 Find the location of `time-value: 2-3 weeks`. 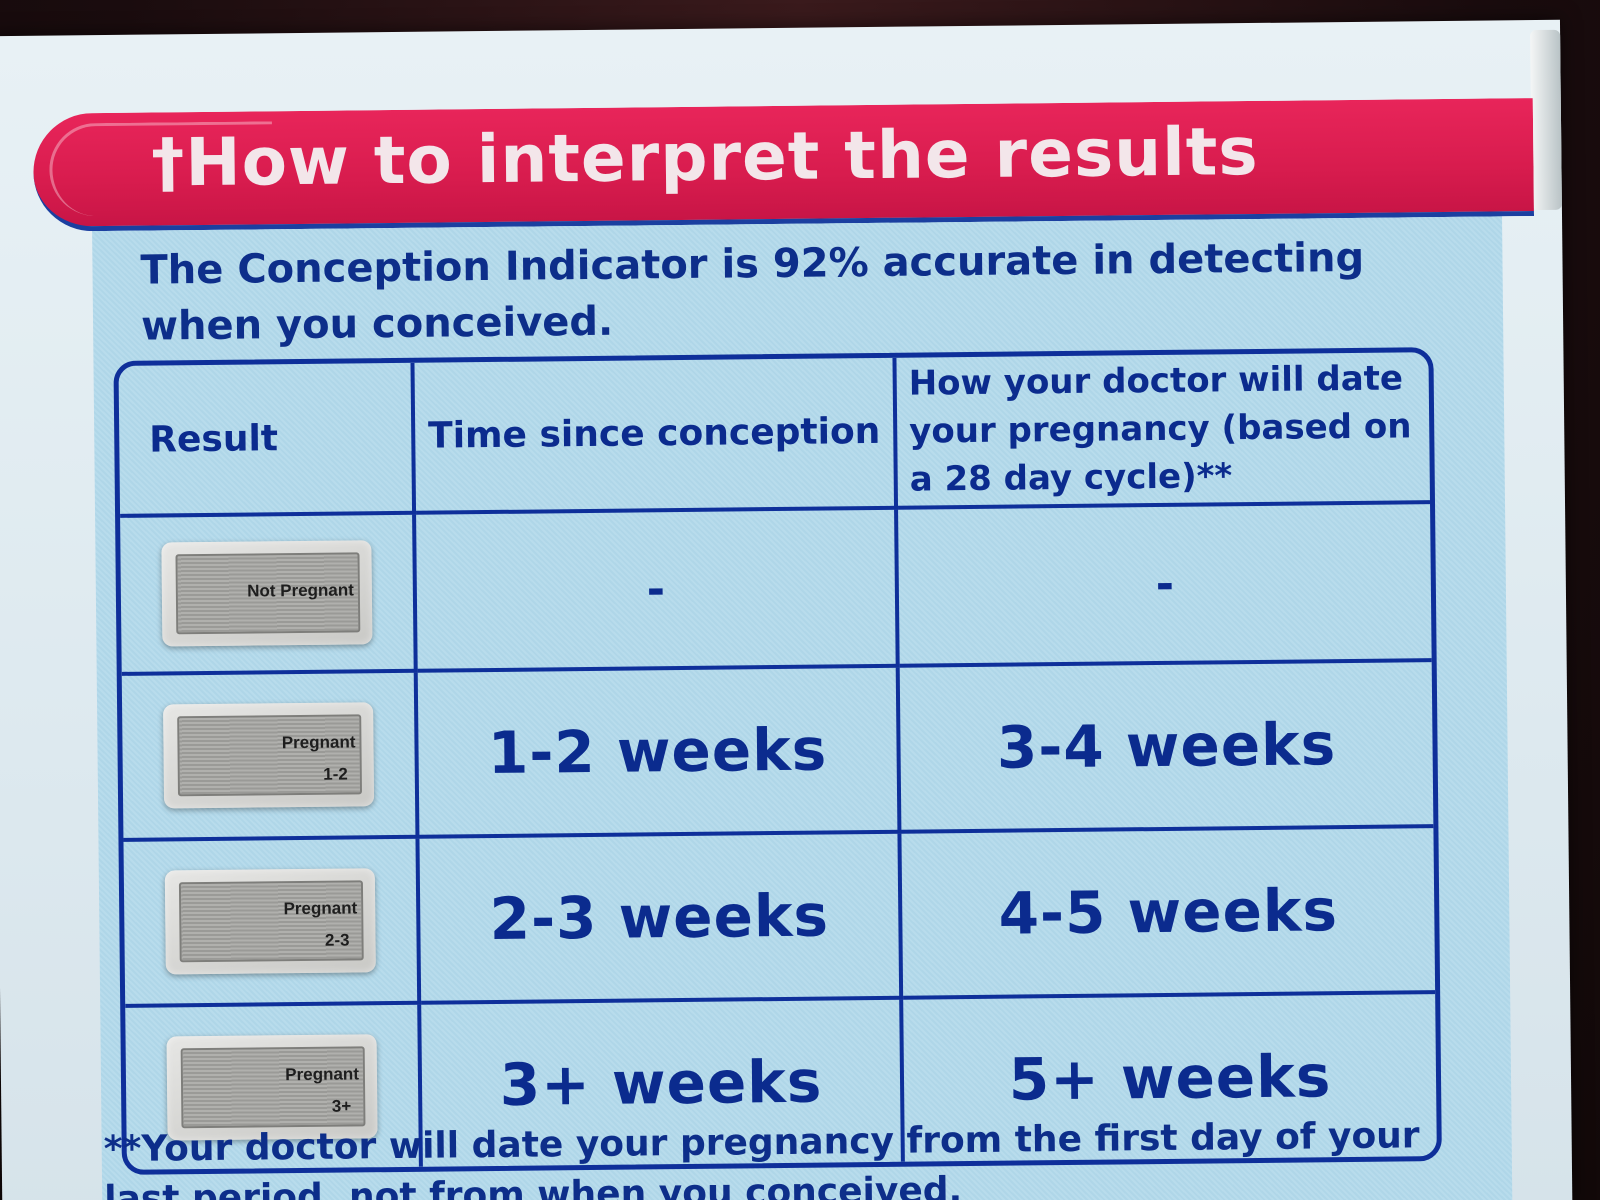

time-value: 2-3 weeks is located at coordinates (659, 917).